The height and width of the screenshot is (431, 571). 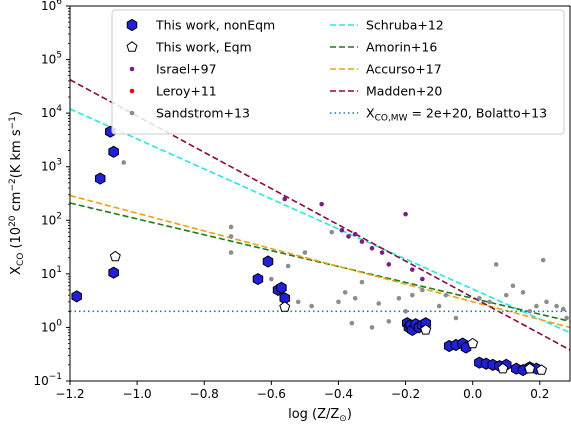 What do you see at coordinates (69, 394) in the screenshot?
I see `x-tick-label-0: −1.2` at bounding box center [69, 394].